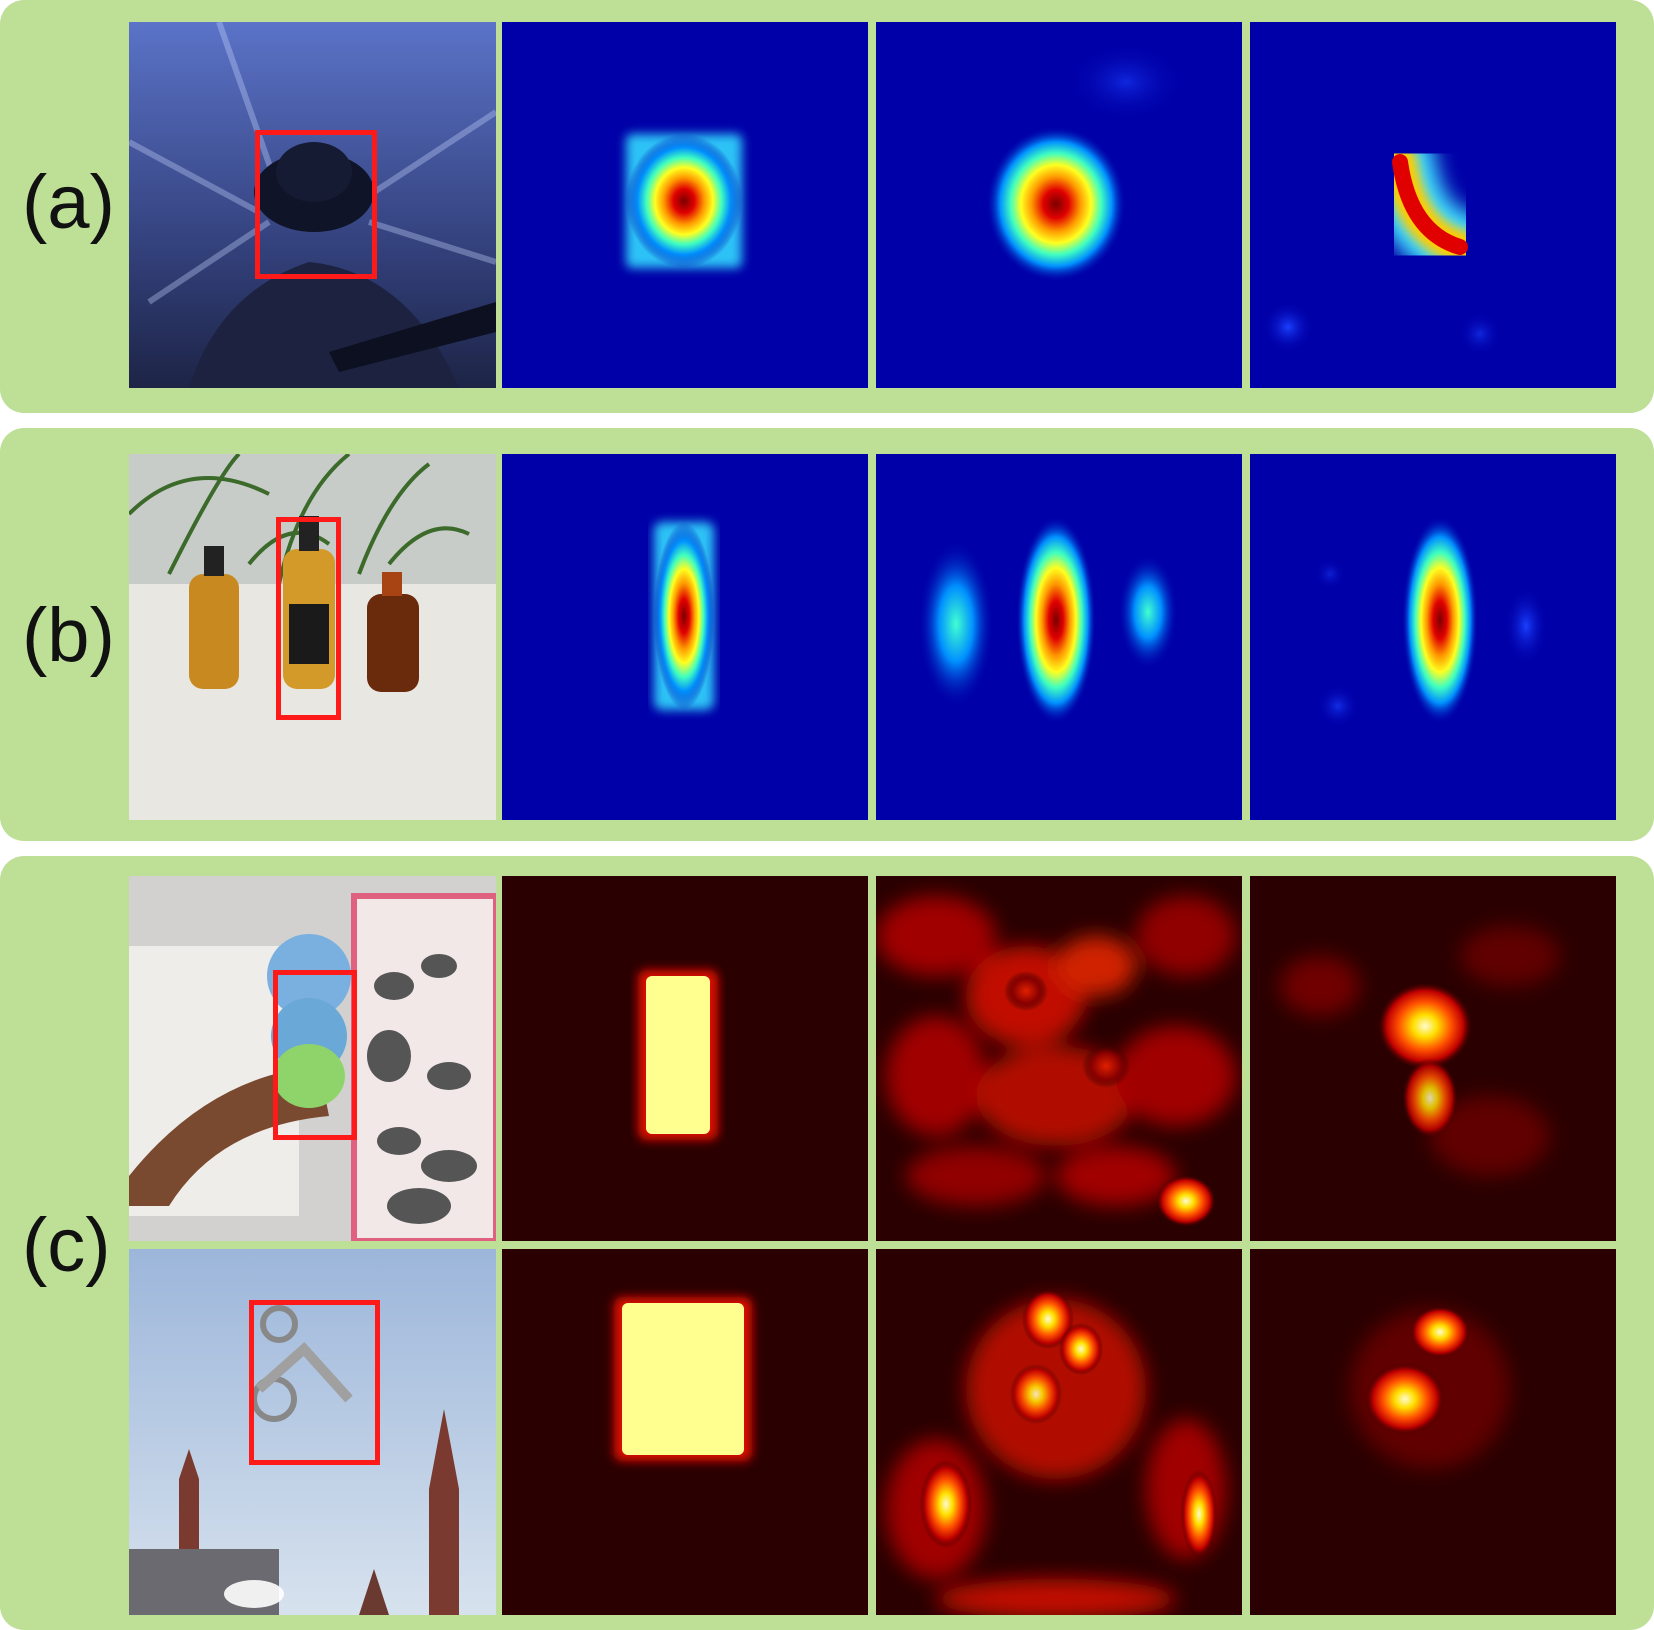 Image resolution: width=1654 pixels, height=1630 pixels. What do you see at coordinates (68, 635) in the screenshot?
I see `panel-label: (b)` at bounding box center [68, 635].